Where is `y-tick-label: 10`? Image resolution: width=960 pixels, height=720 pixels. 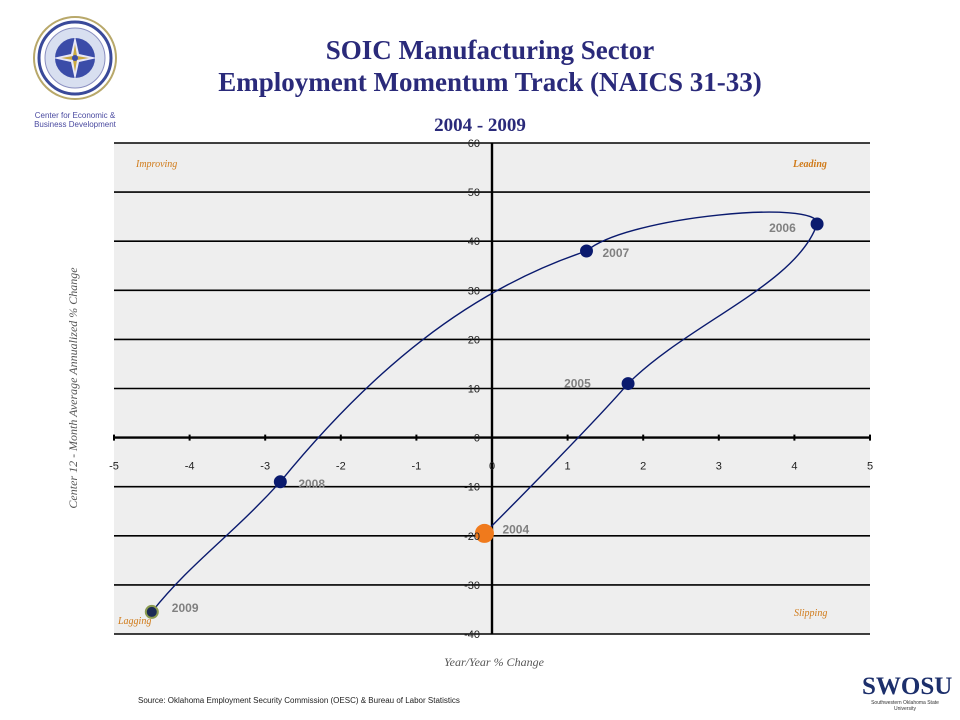
y-tick-label: 10 is located at coordinates (474, 390).